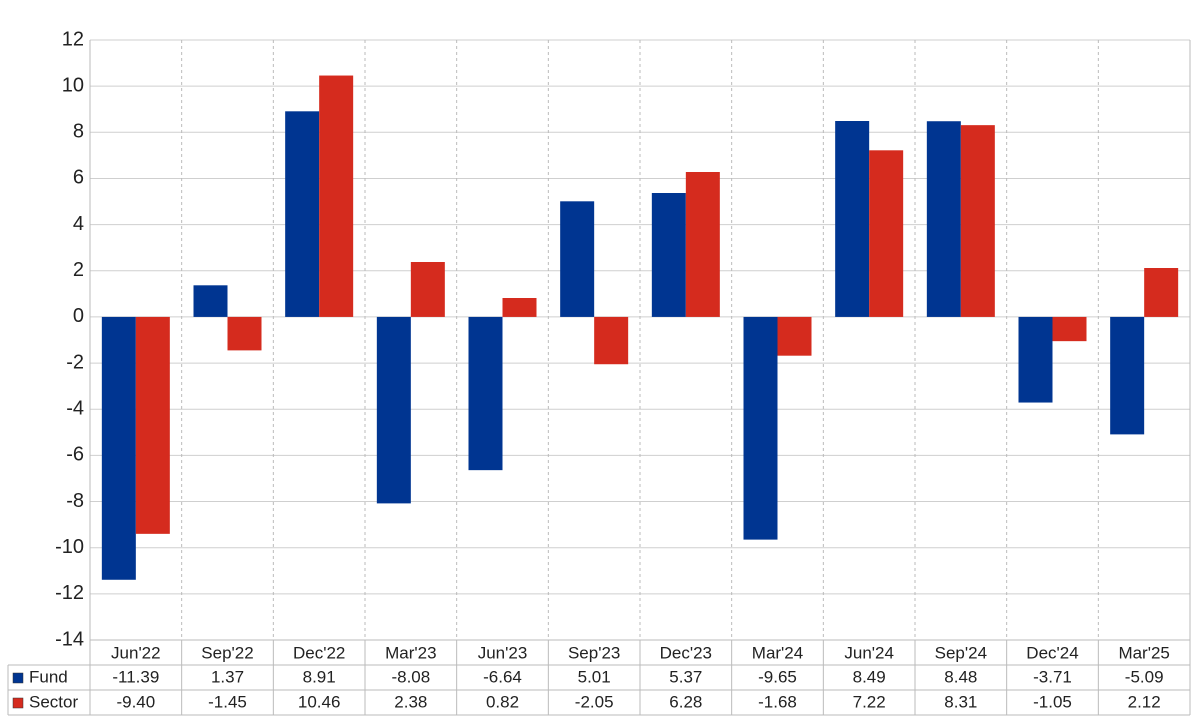 The width and height of the screenshot is (1200, 720). What do you see at coordinates (1052, 652) in the screenshot?
I see `x-tick-label: Dec'24` at bounding box center [1052, 652].